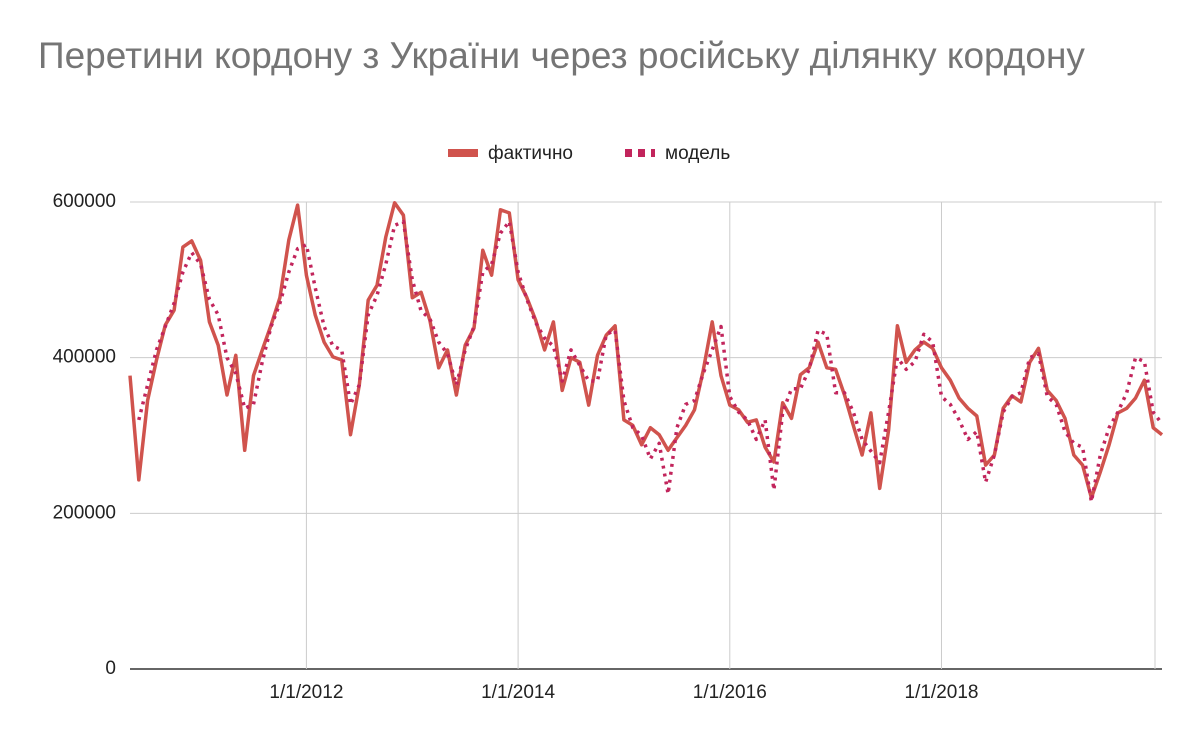  What do you see at coordinates (942, 692) in the screenshot?
I see `x-tick-label: 1/1/2018` at bounding box center [942, 692].